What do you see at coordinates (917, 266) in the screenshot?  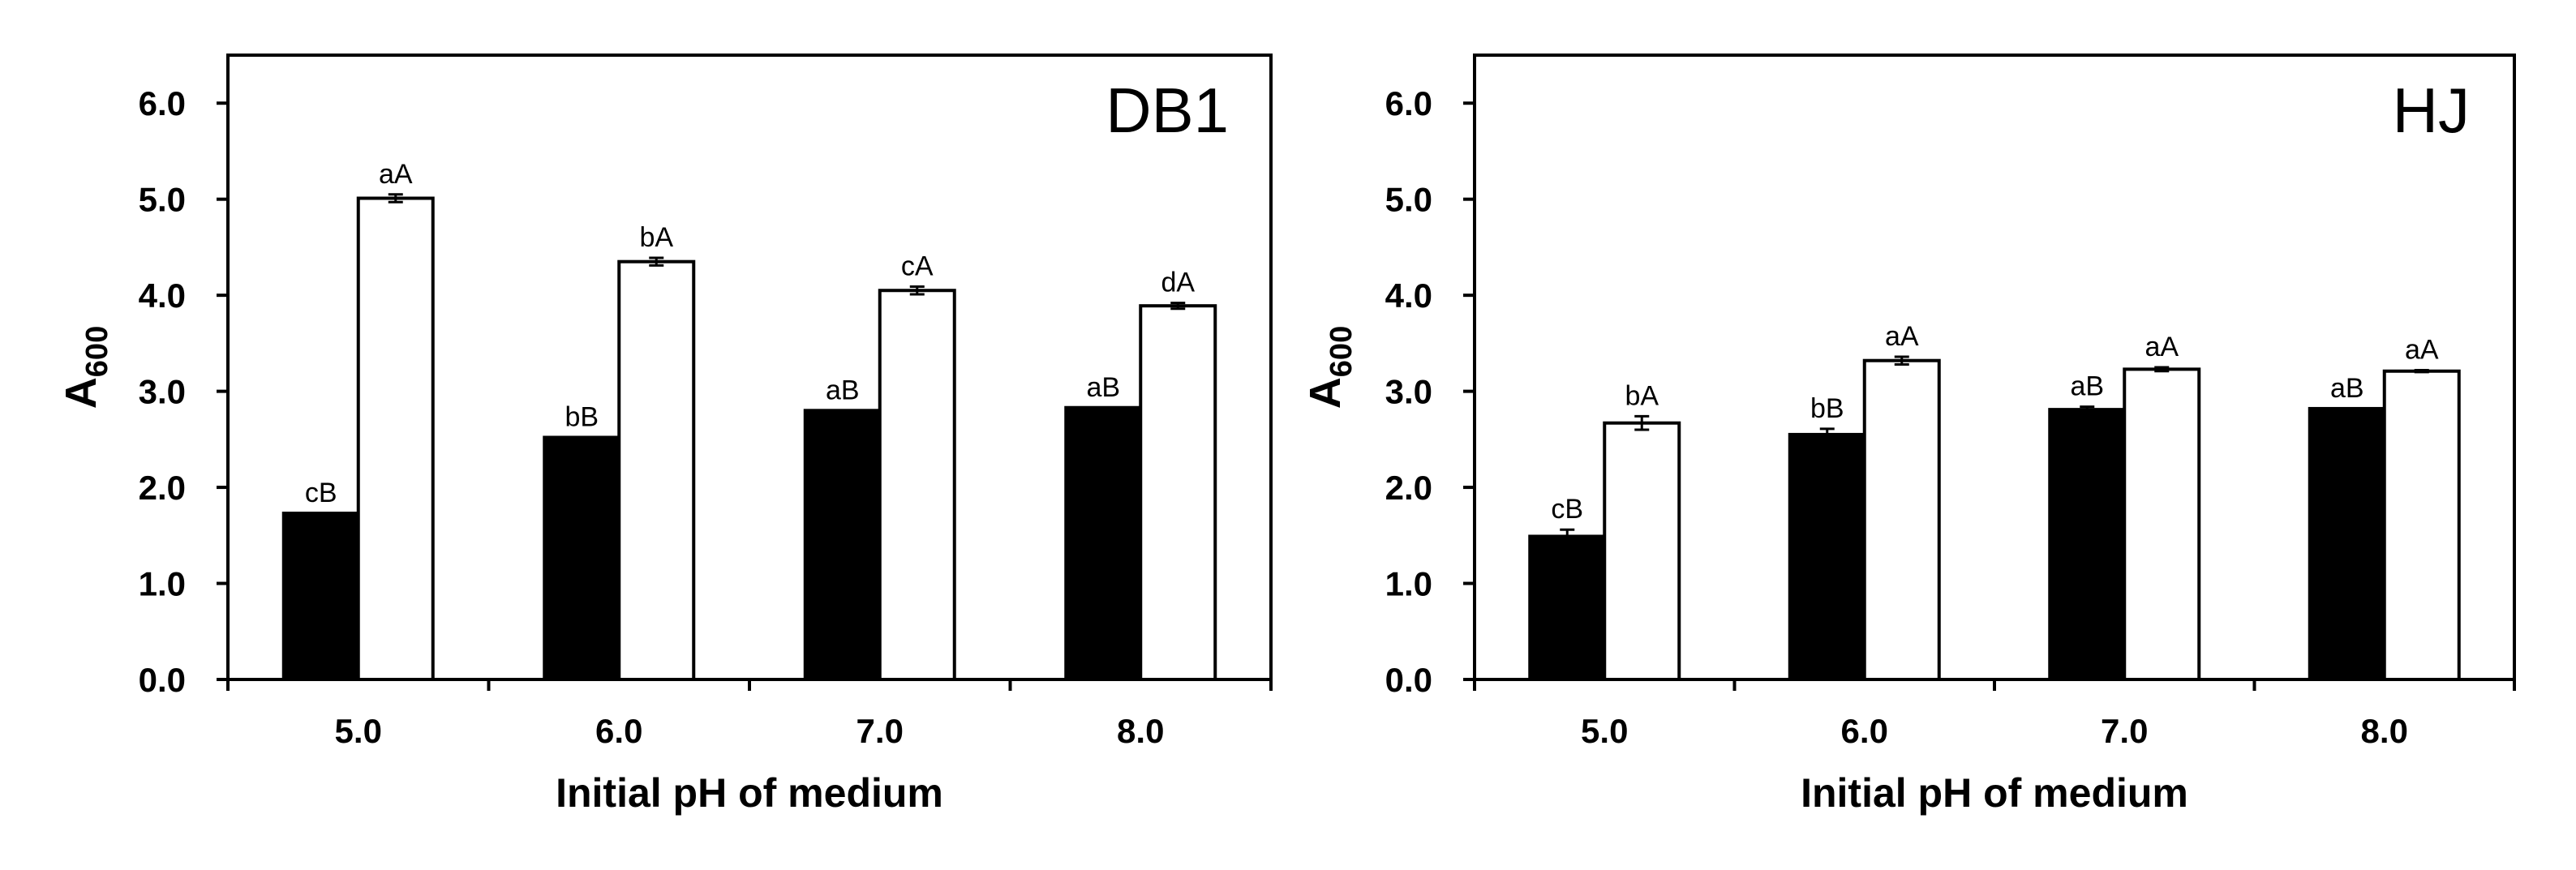 I see `data-label: cA` at bounding box center [917, 266].